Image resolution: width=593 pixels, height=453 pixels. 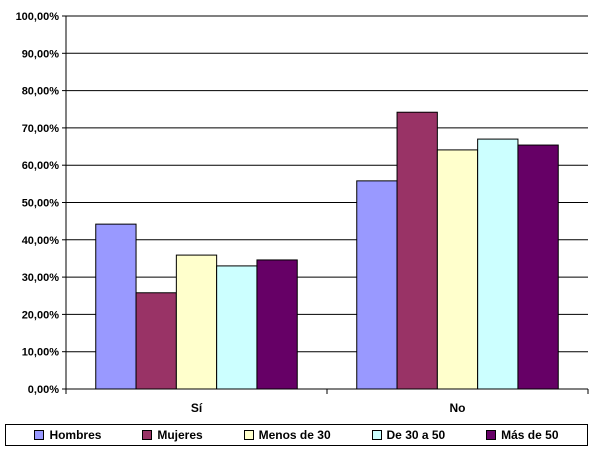 I want to click on legend-item: Hombres, so click(x=67, y=435).